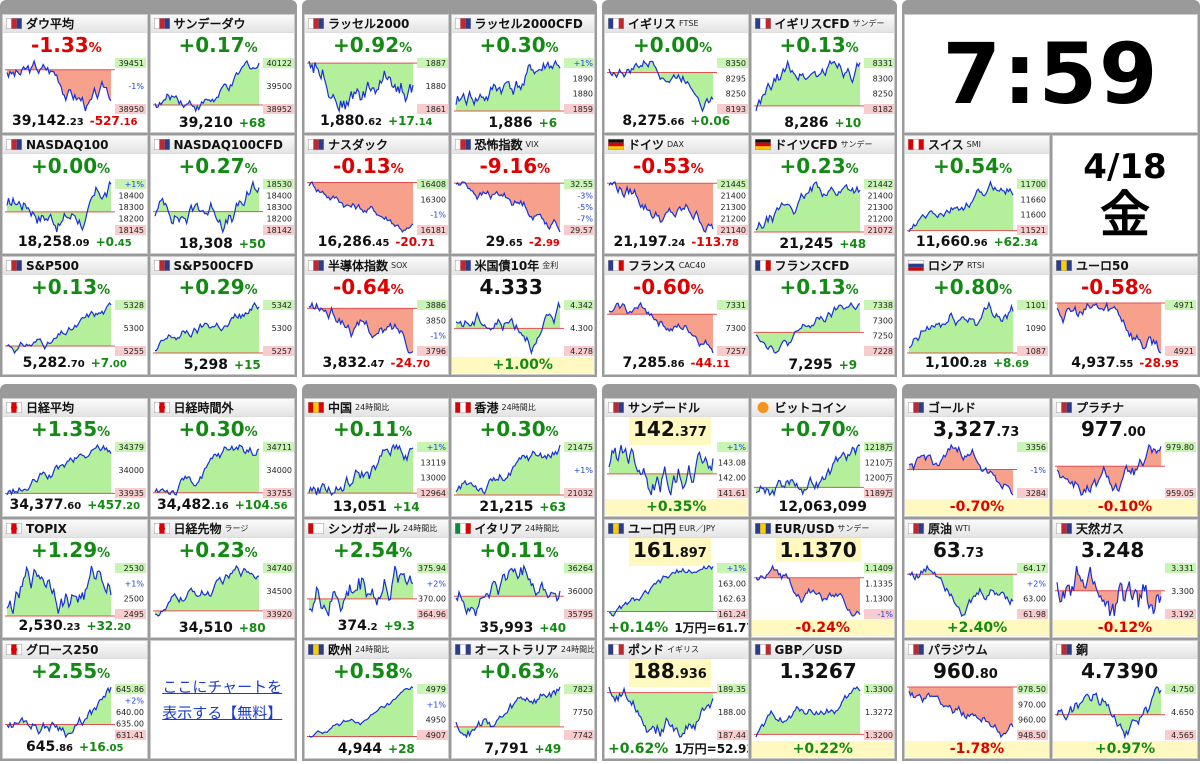 This screenshot has width=1200, height=764. Describe the element at coordinates (75, 712) in the screenshot. I see `mini-chart: 645.86 +2% 640.00 635.00 631.41` at that location.